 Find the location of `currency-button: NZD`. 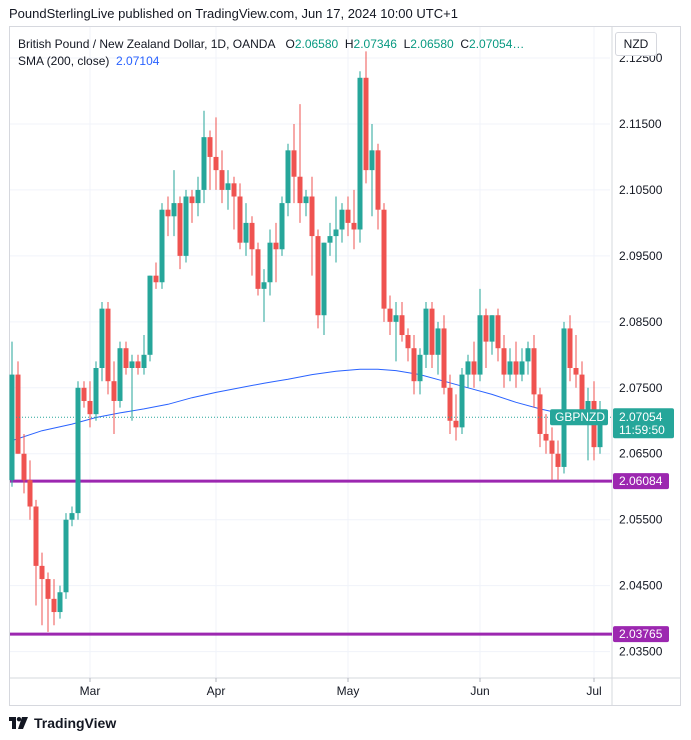

currency-button: NZD is located at coordinates (636, 44).